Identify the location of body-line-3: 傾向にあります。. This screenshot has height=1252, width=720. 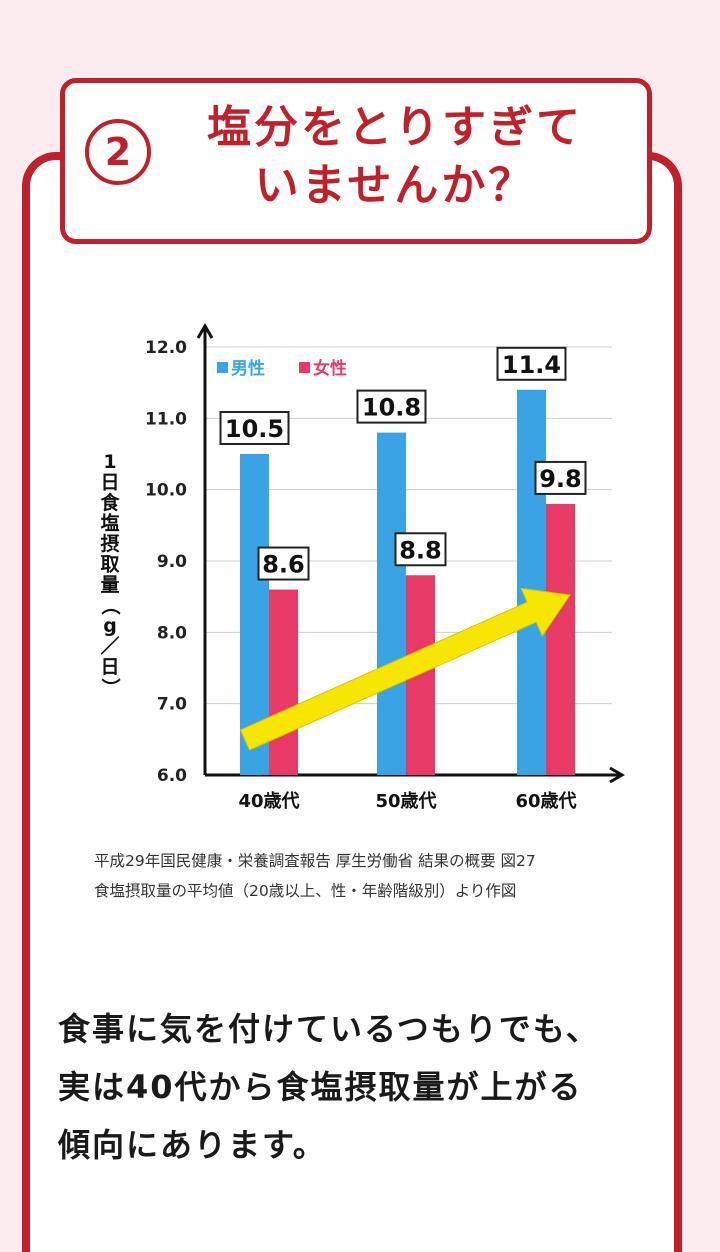
(192, 1145).